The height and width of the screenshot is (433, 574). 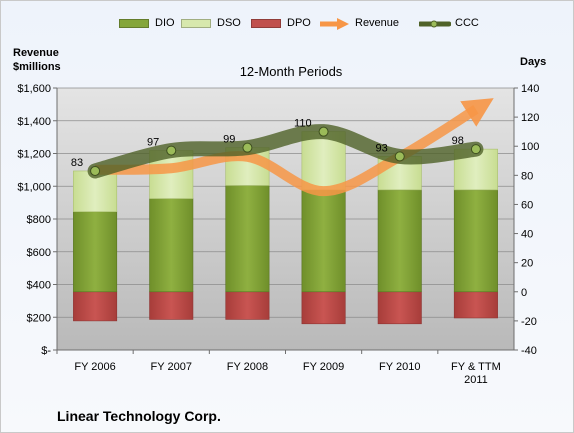 I want to click on left-axis-title-line1: Revenue, so click(x=36, y=53).